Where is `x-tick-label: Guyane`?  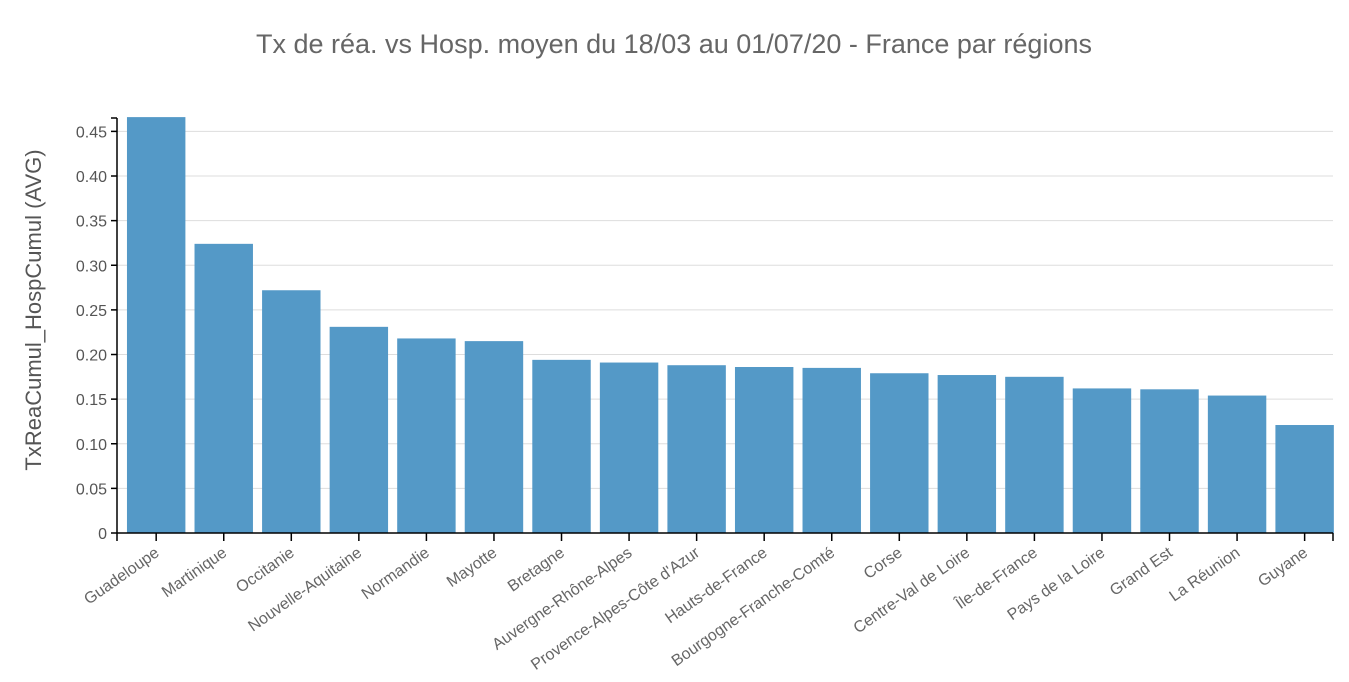
x-tick-label: Guyane is located at coordinates (1283, 567).